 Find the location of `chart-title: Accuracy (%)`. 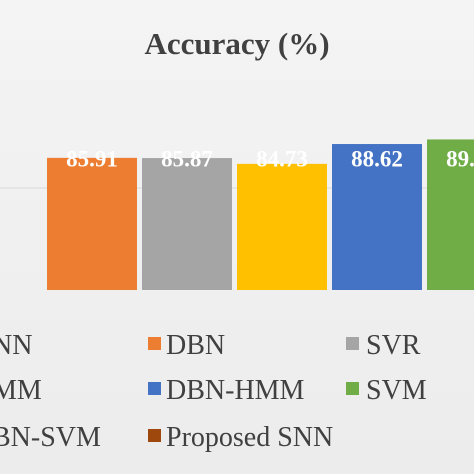

chart-title: Accuracy (%) is located at coordinates (236, 43).